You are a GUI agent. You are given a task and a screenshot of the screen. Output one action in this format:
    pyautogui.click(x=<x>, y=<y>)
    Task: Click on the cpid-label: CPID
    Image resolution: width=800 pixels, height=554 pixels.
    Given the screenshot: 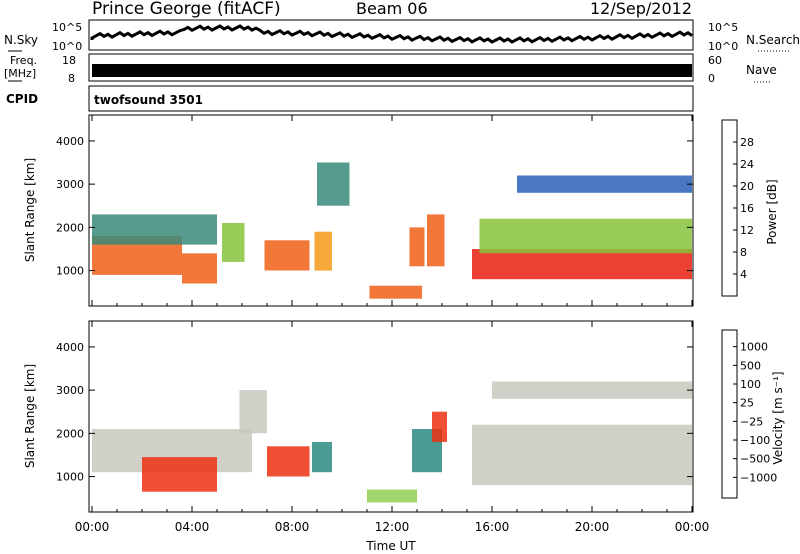 What is the action you would take?
    pyautogui.click(x=22, y=99)
    